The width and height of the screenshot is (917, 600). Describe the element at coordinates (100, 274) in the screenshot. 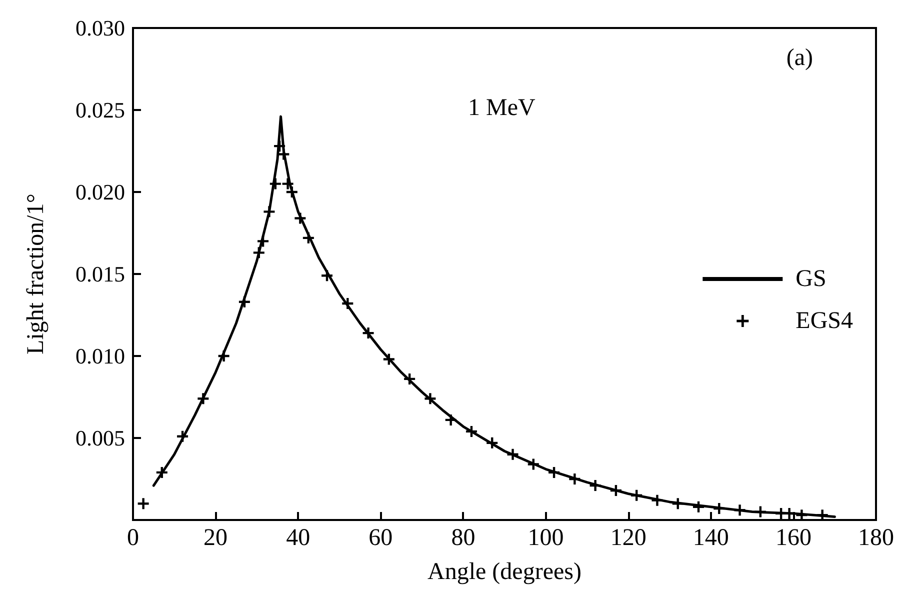

I see `y-tick-label: 0.015` at that location.